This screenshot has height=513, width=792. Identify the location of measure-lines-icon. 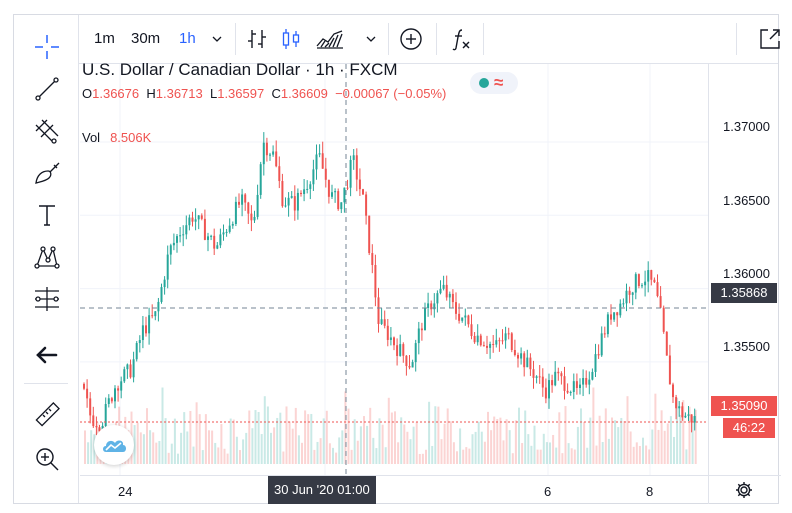
(47, 299).